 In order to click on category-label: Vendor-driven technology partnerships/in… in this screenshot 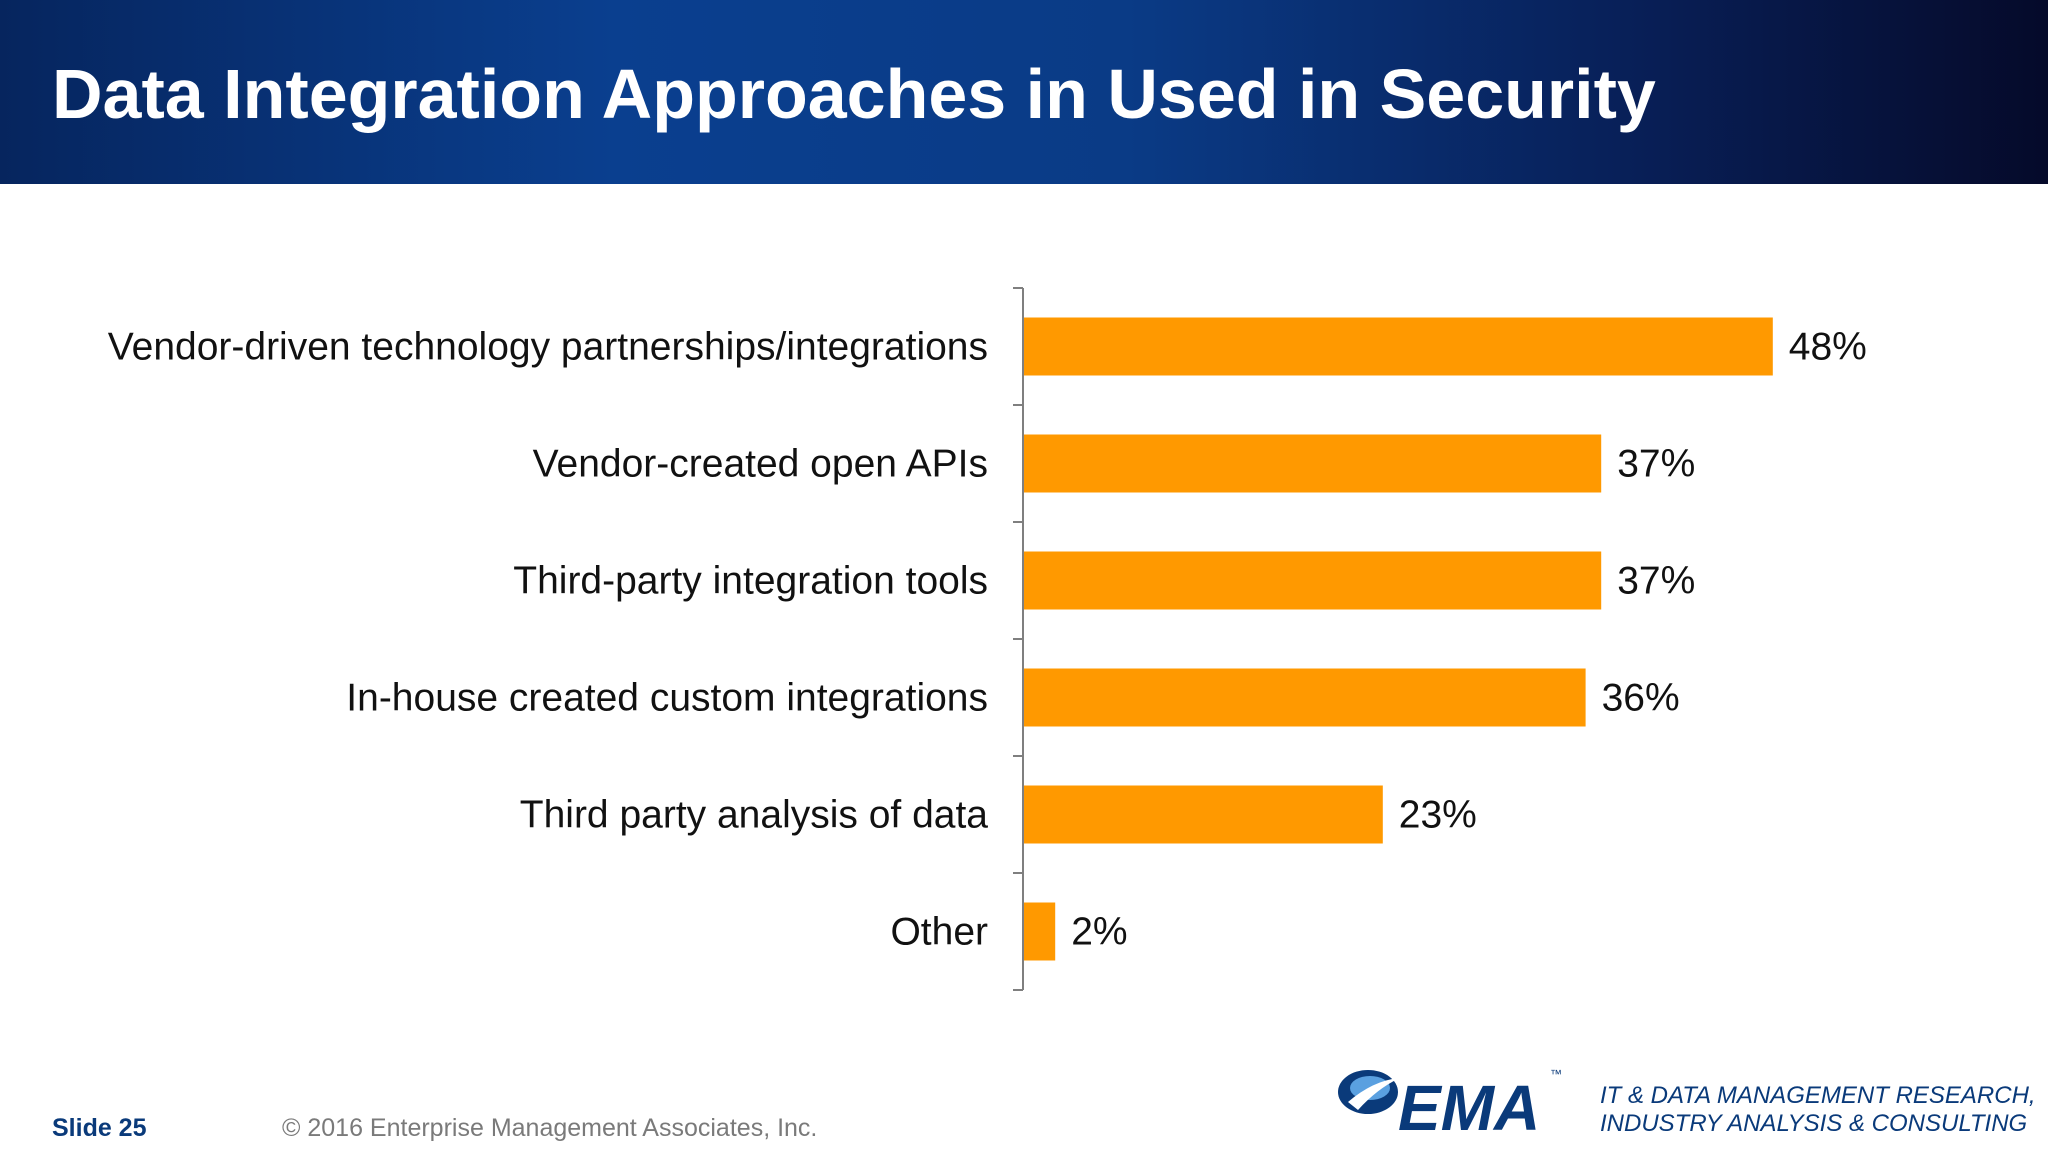, I will do `click(548, 347)`.